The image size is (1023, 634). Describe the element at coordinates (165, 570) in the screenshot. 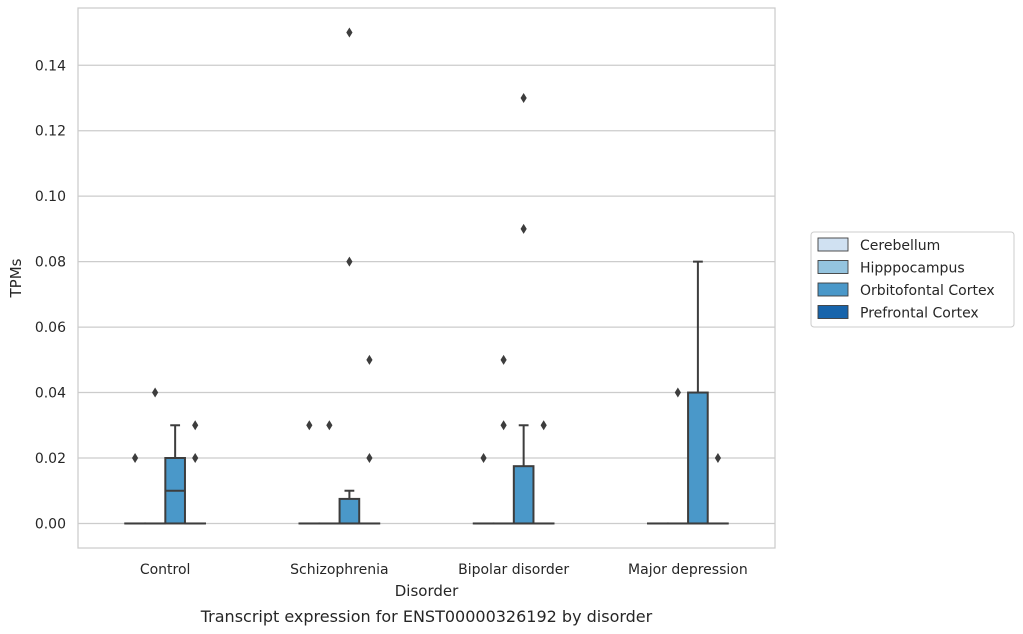

I see `x-tick-label: Control` at that location.